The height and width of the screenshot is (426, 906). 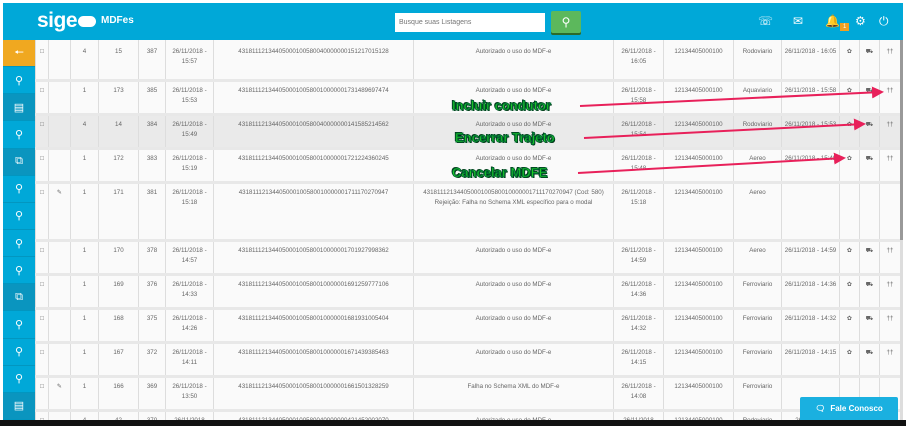 What do you see at coordinates (118, 130) in the screenshot?
I see `cell-numero: 14` at bounding box center [118, 130].